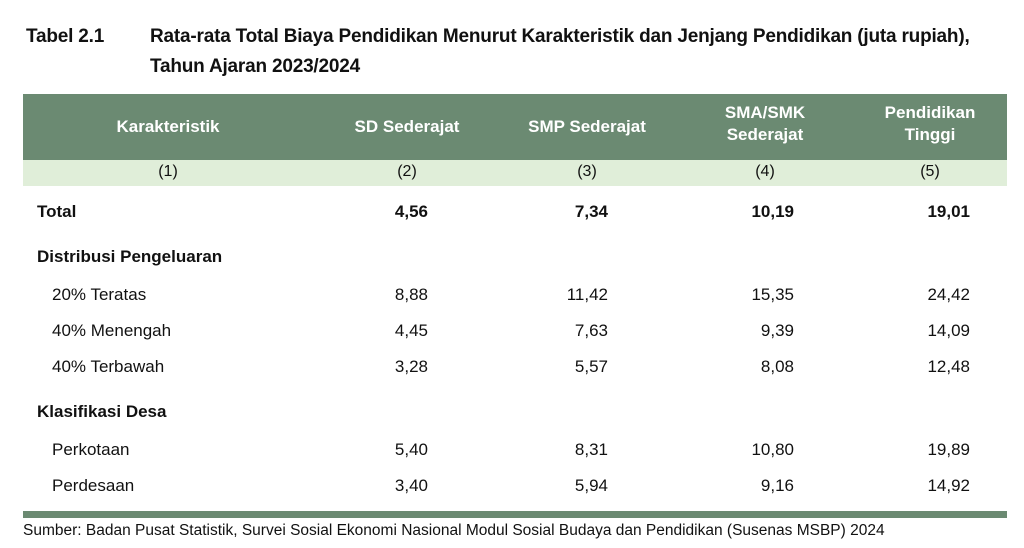 This screenshot has width=1024, height=548. What do you see at coordinates (591, 449) in the screenshot?
I see `cell-value: 8,31` at bounding box center [591, 449].